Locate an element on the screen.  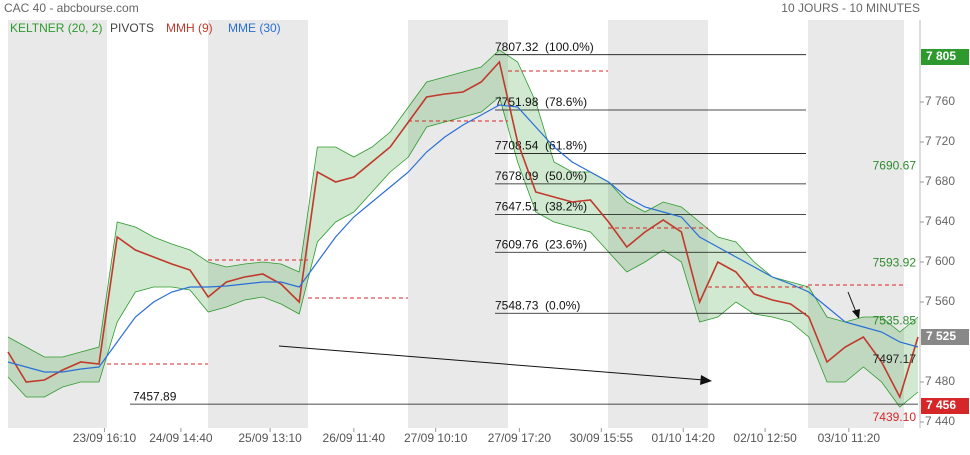
x-tick-label: 30/09 15:55 is located at coordinates (602, 438).